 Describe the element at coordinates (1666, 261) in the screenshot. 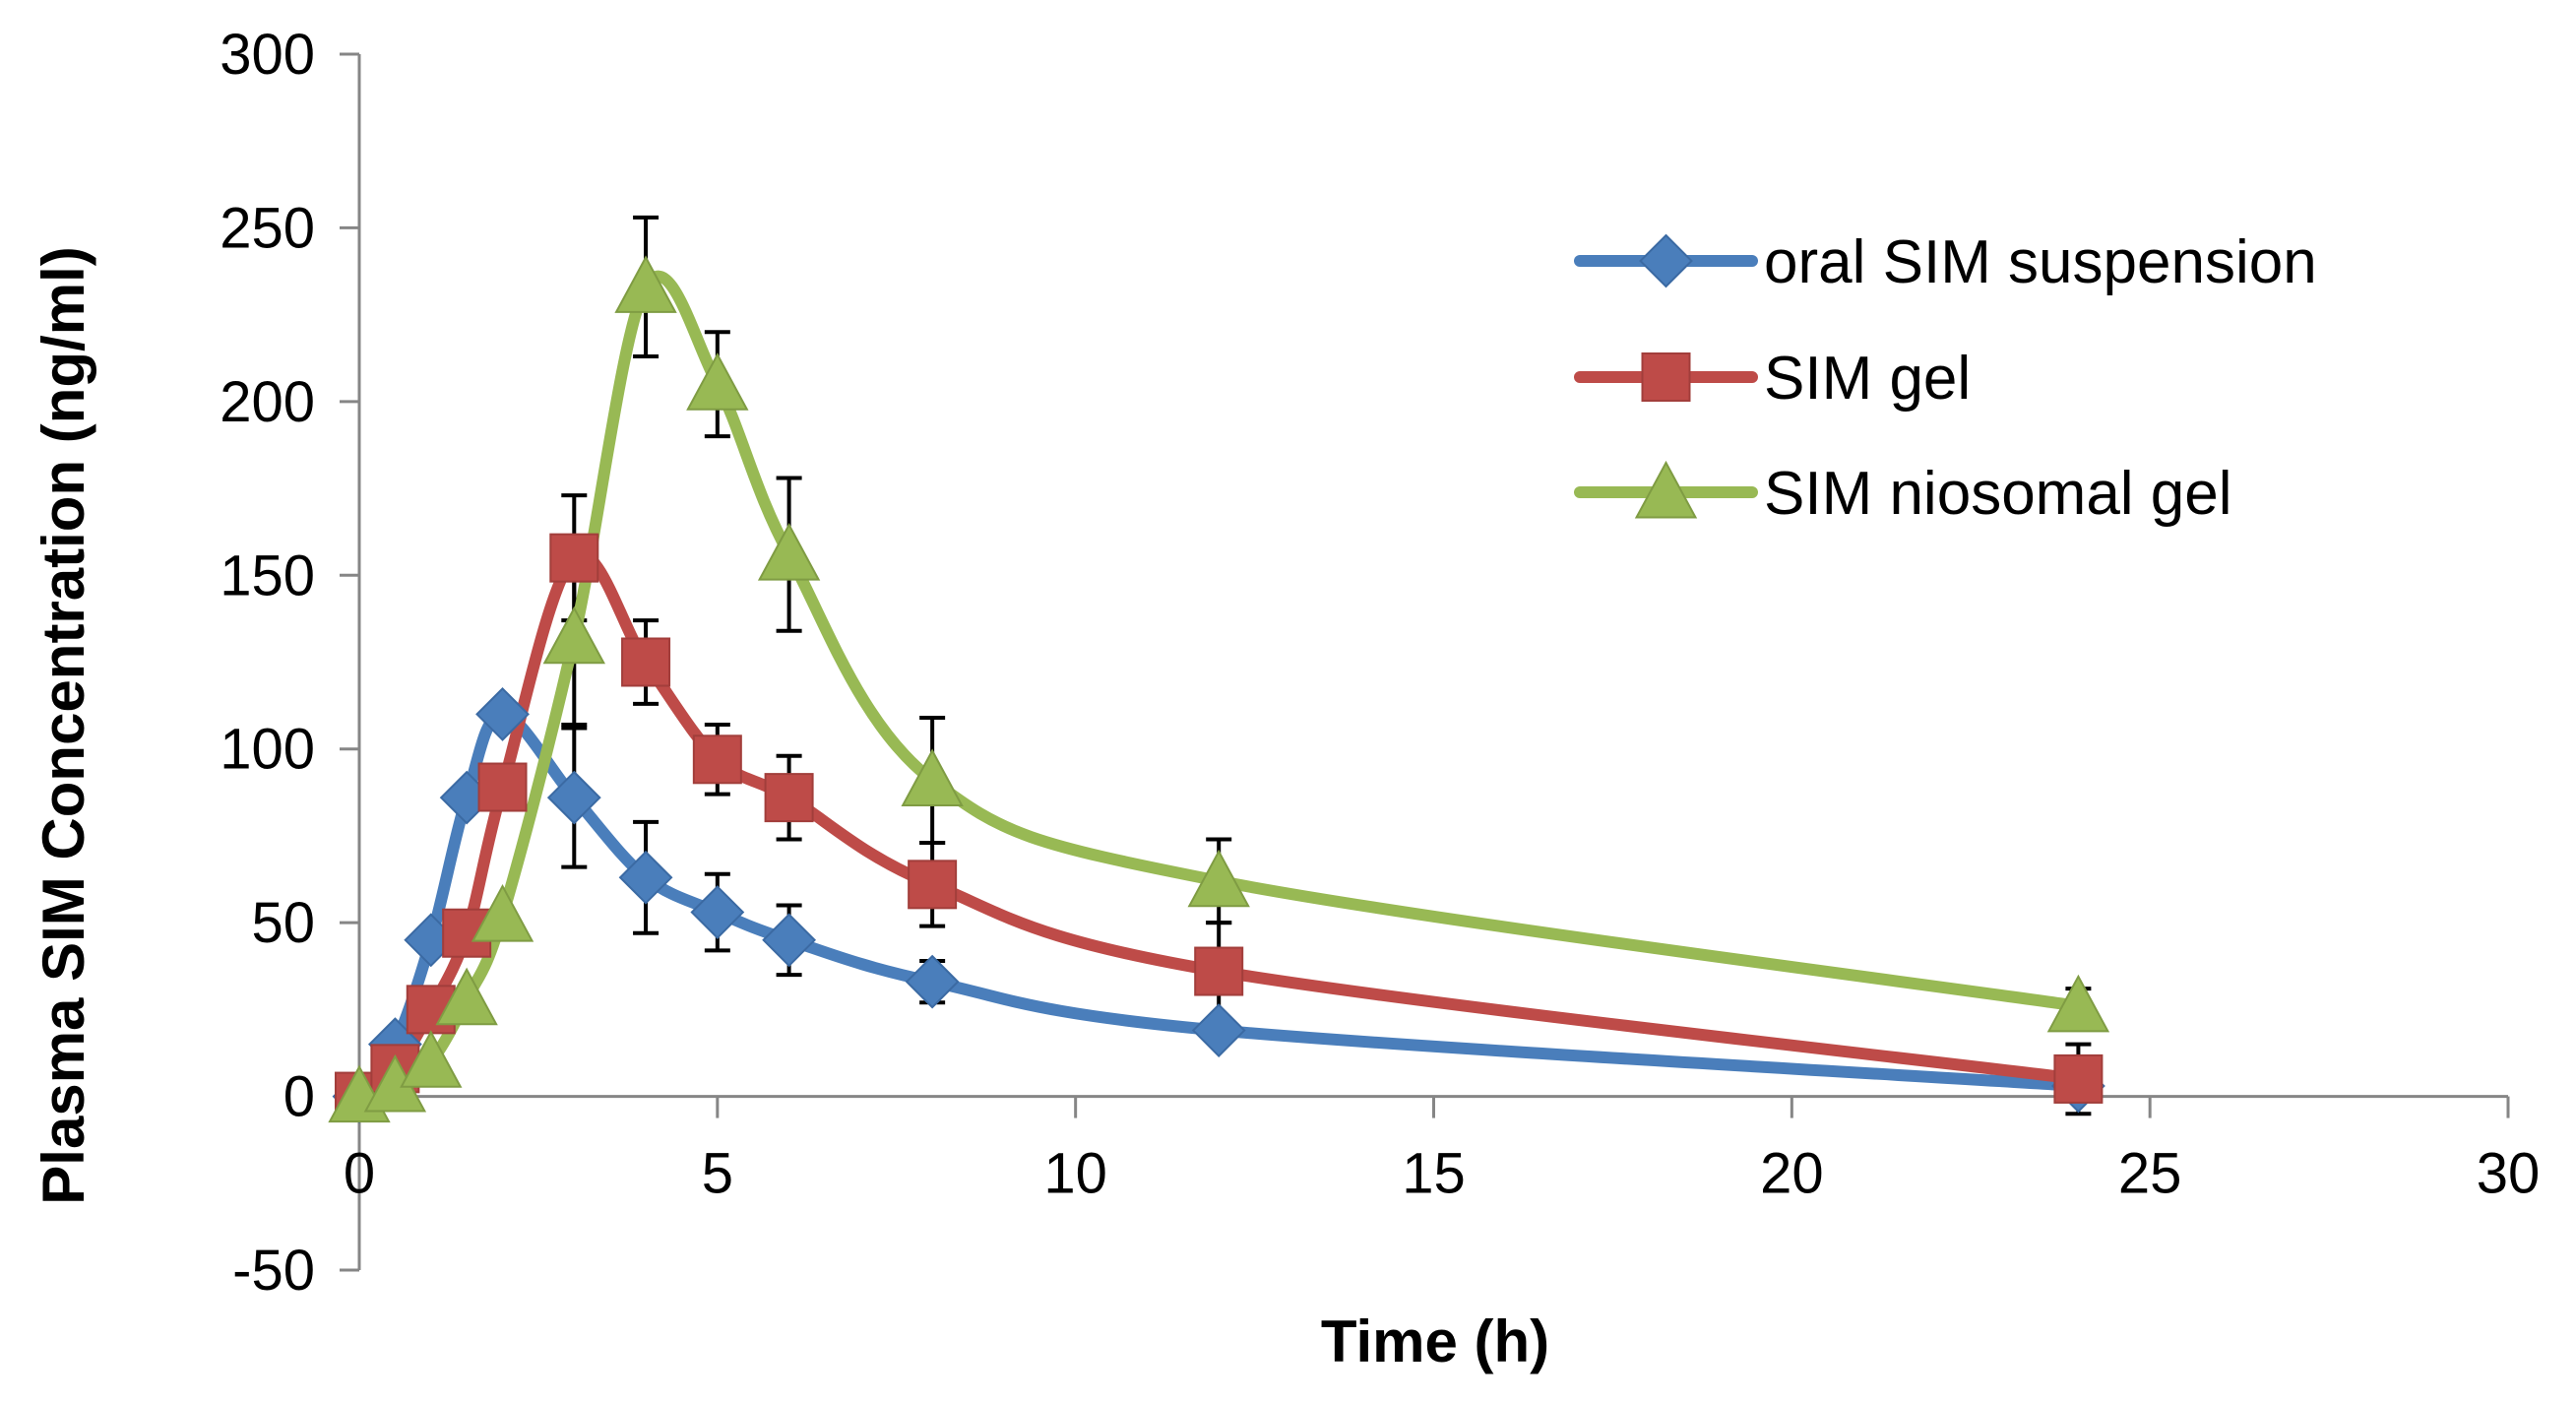

I see `legend-marker-diamond` at that location.